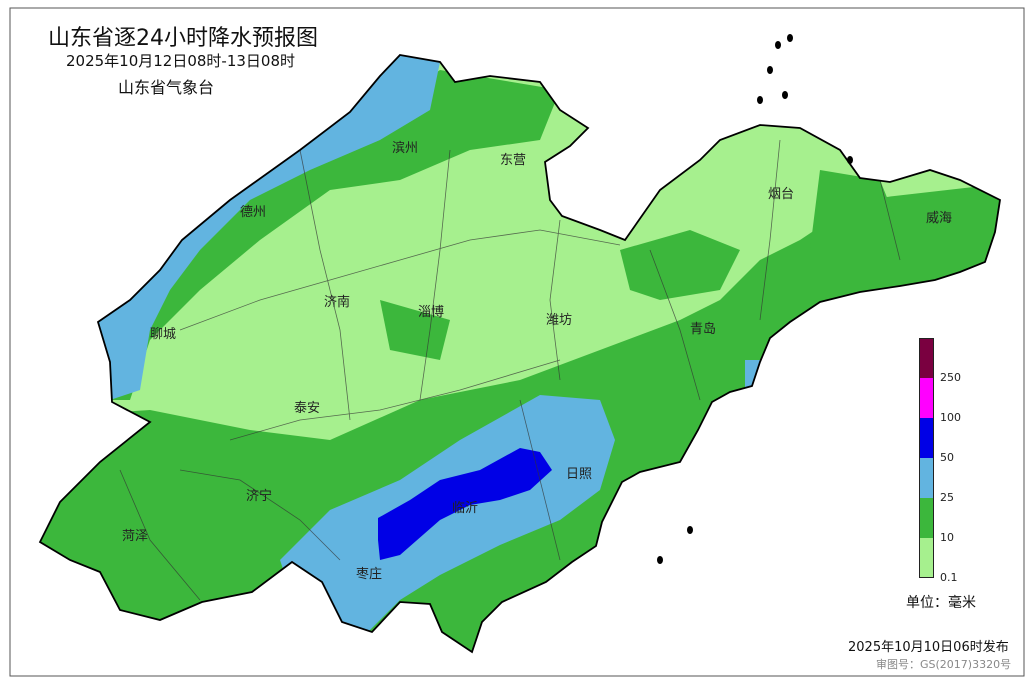 The width and height of the screenshot is (1035, 687). I want to click on issue-time: 2025年10月10日06时发布, so click(928, 647).